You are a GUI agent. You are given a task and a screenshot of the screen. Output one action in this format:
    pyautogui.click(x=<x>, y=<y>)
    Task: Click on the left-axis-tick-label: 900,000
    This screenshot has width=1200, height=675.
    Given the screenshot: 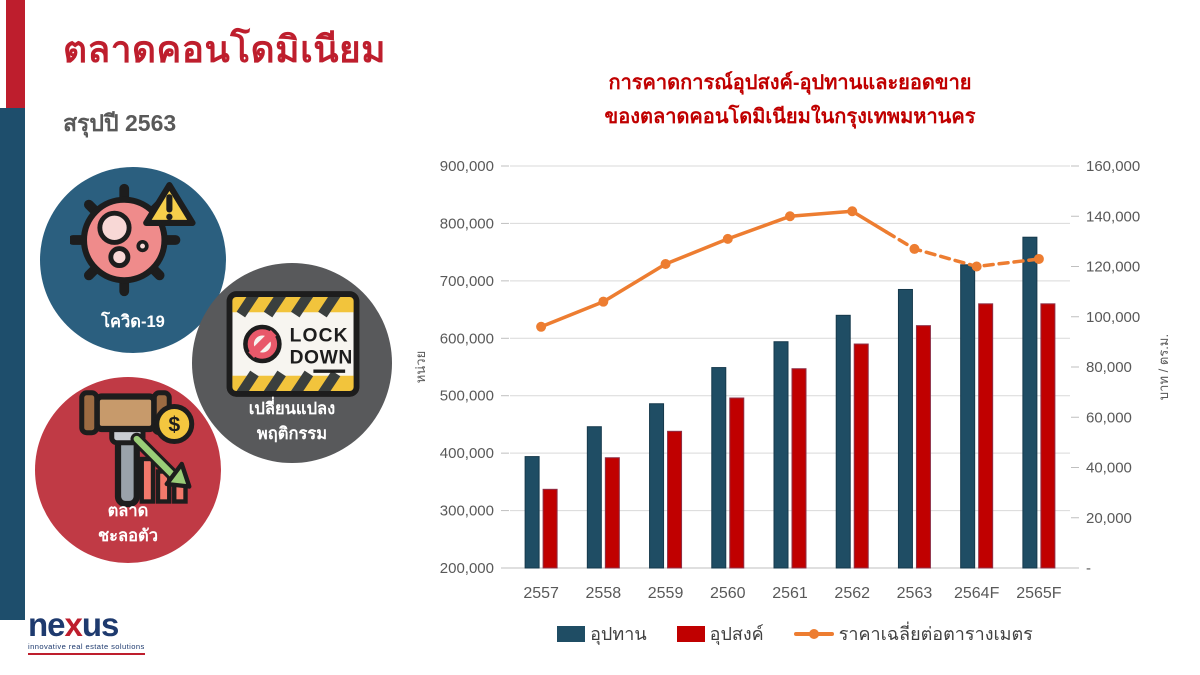 What is the action you would take?
    pyautogui.click(x=467, y=166)
    